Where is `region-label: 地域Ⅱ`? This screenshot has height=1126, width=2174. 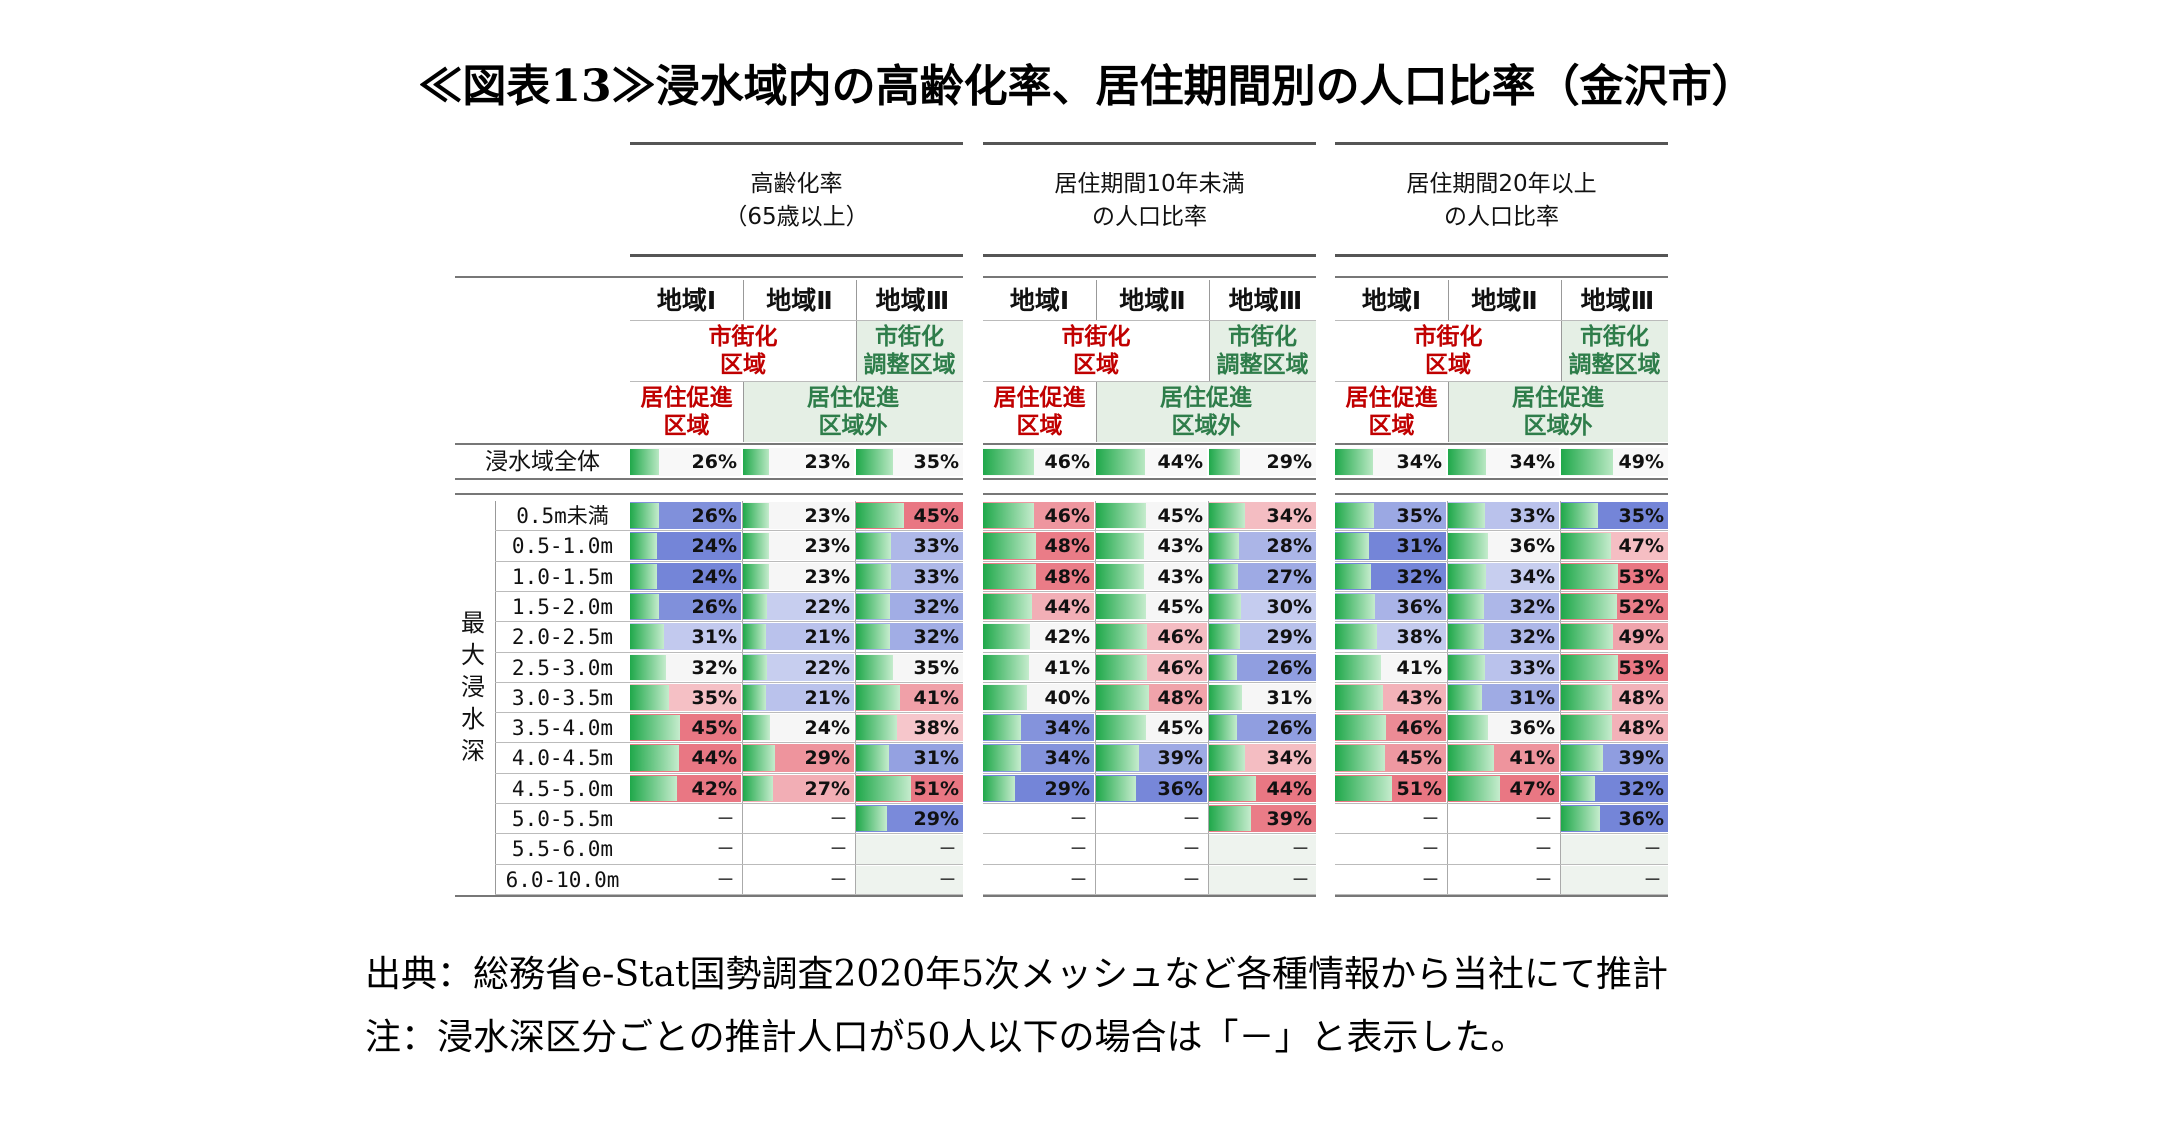 region-label: 地域Ⅱ is located at coordinates (799, 300).